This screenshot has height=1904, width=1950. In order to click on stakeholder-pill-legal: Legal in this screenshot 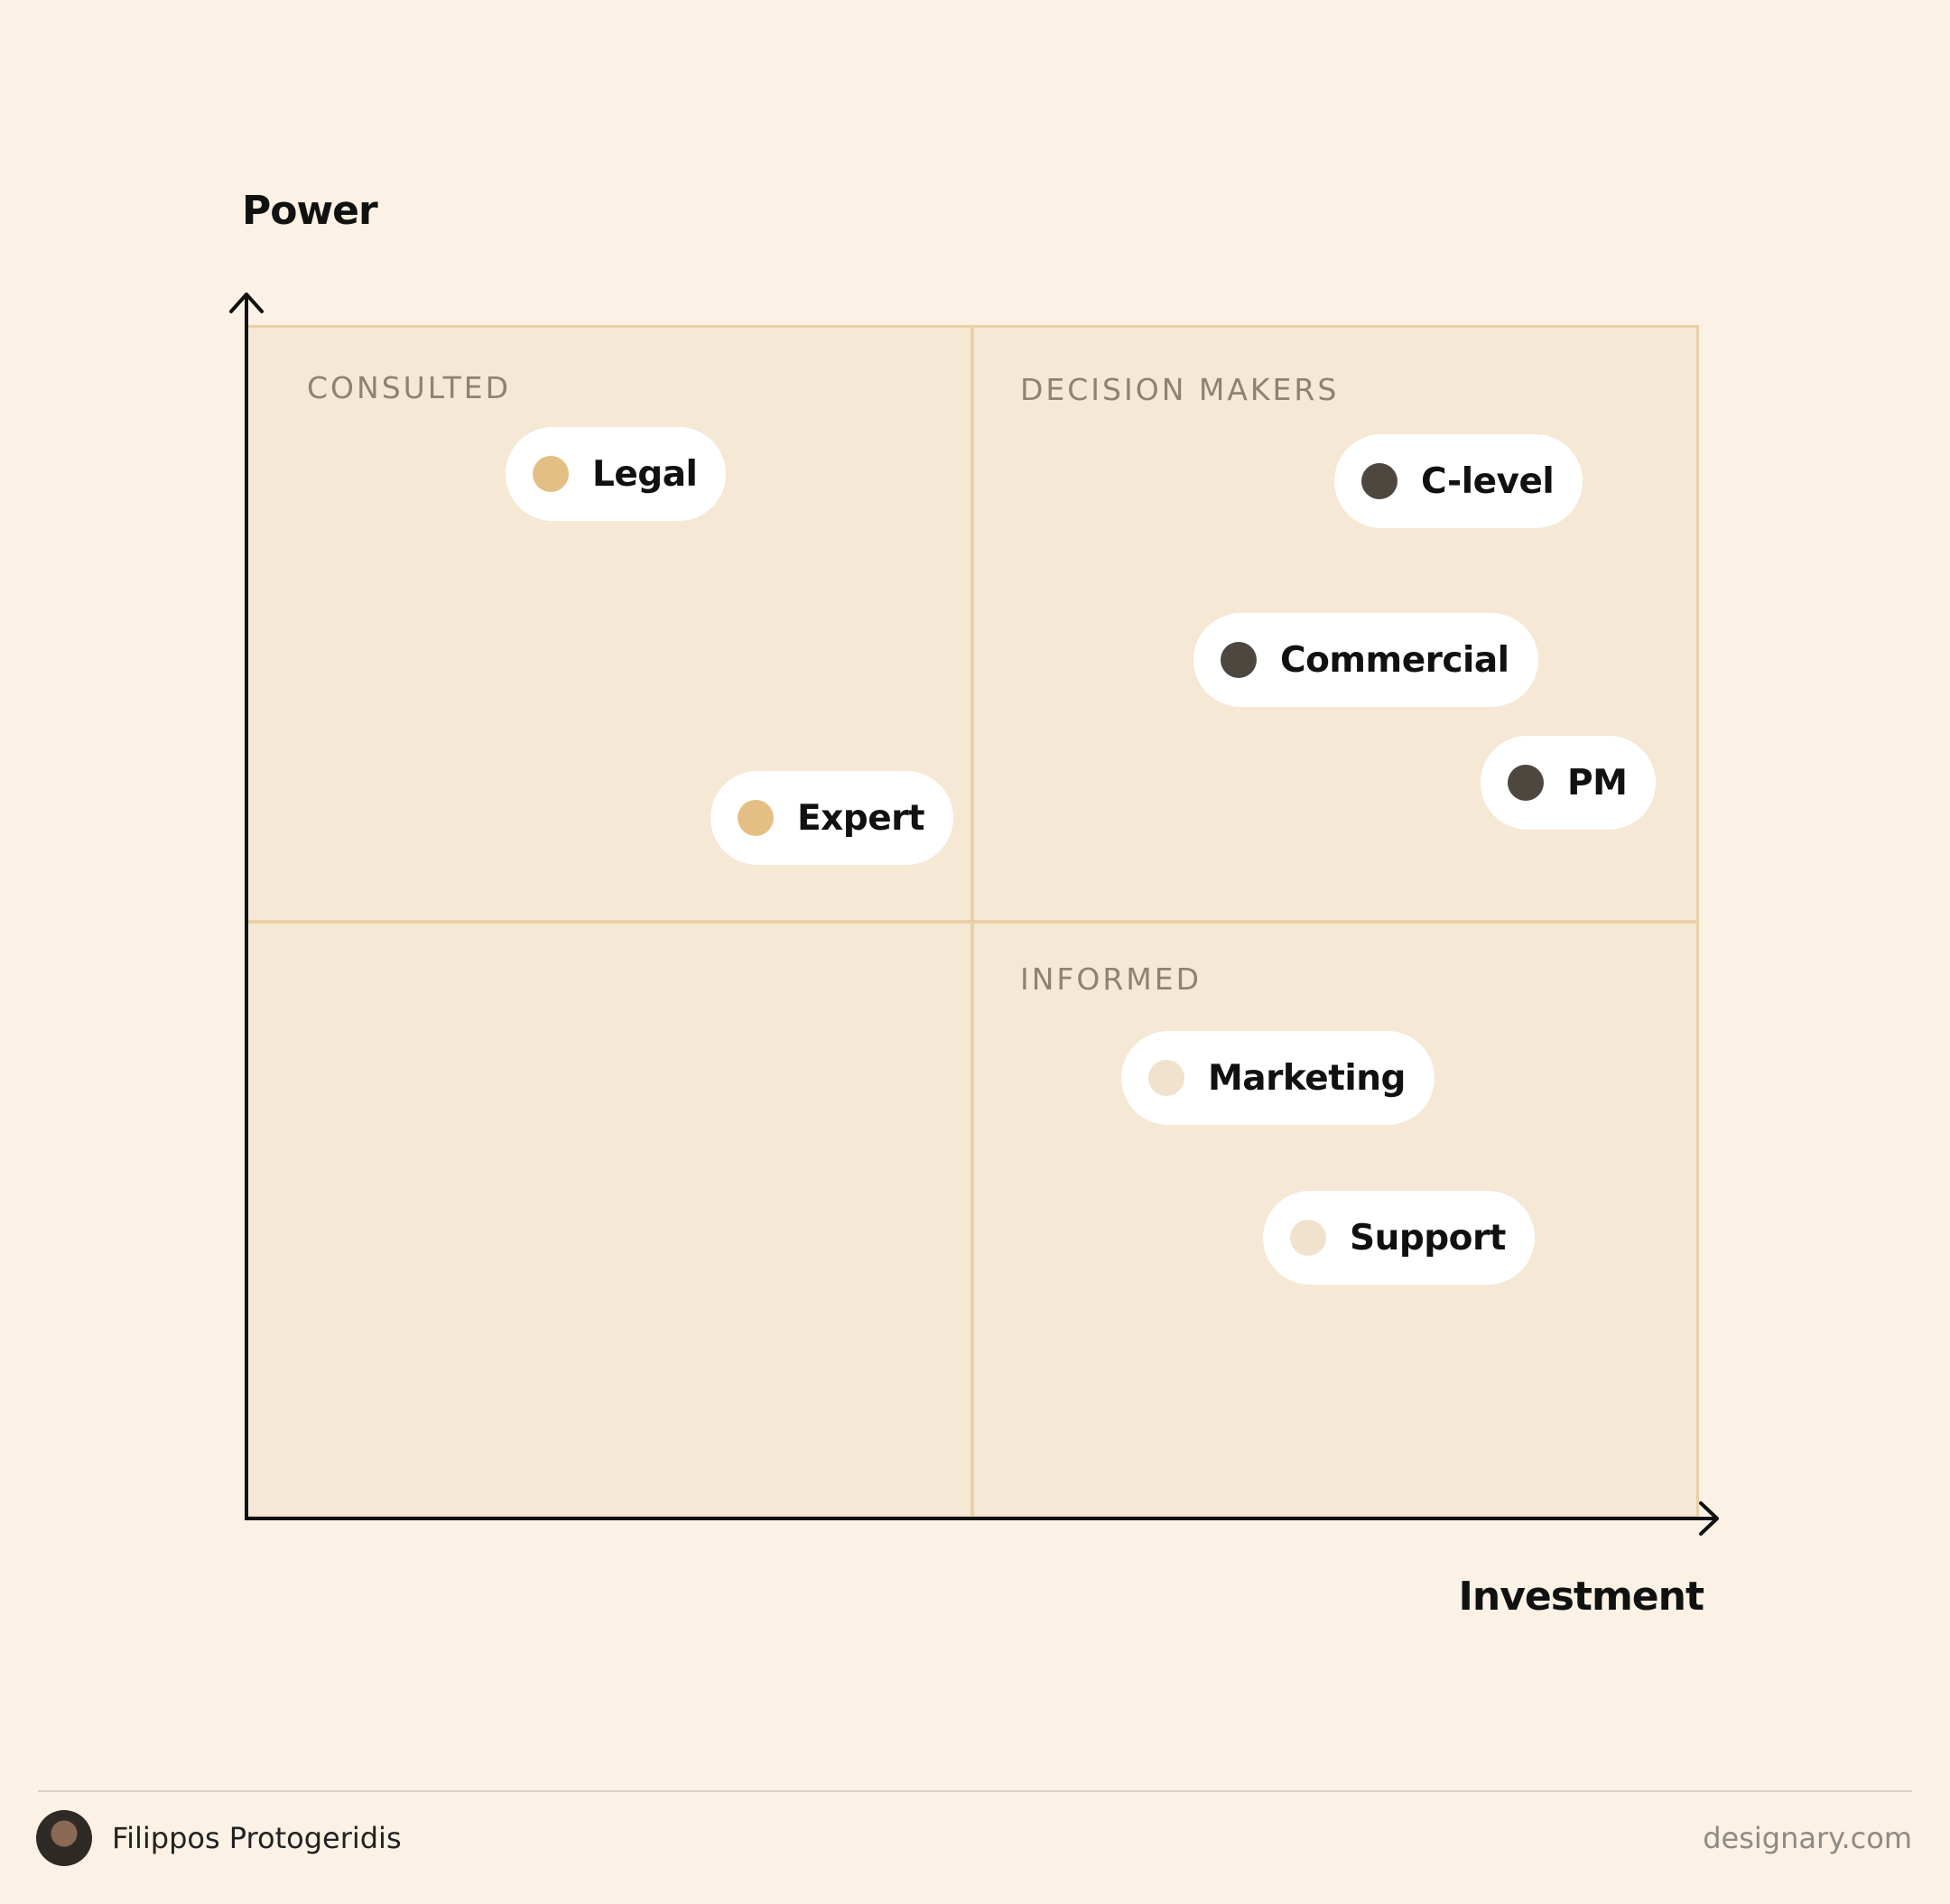, I will do `click(617, 474)`.